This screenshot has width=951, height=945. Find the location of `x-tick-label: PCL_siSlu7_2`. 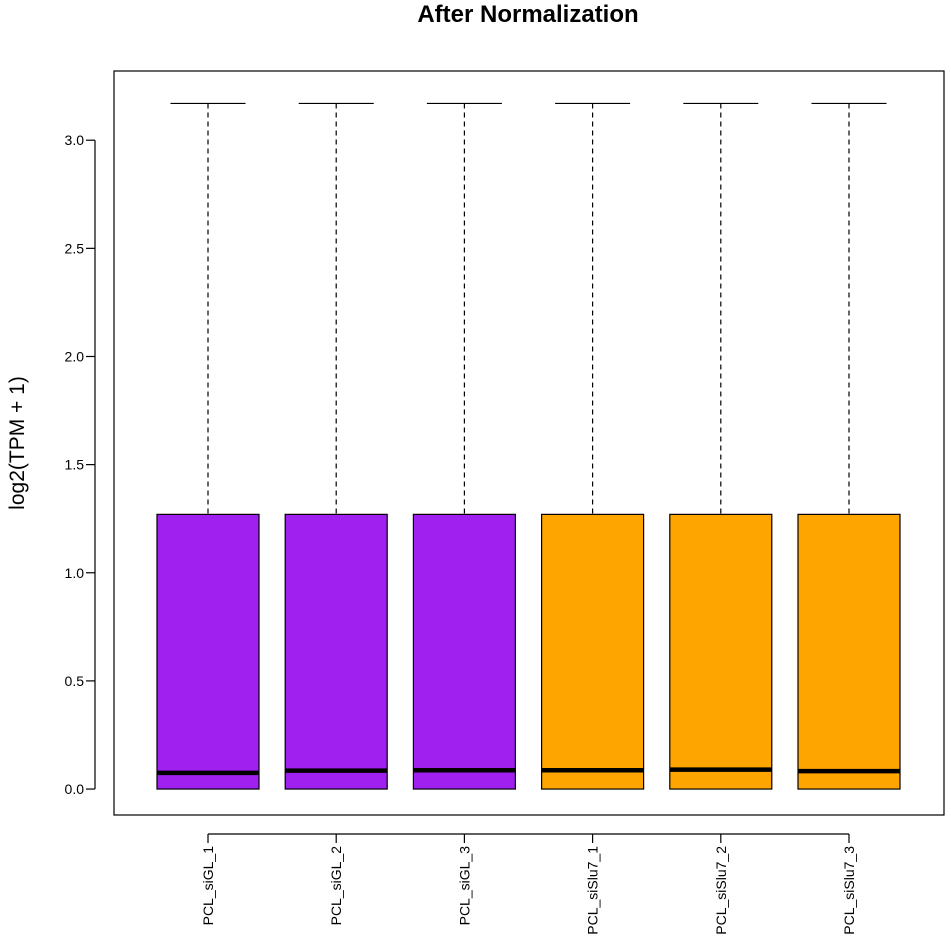

x-tick-label: PCL_siSlu7_2 is located at coordinates (721, 890).